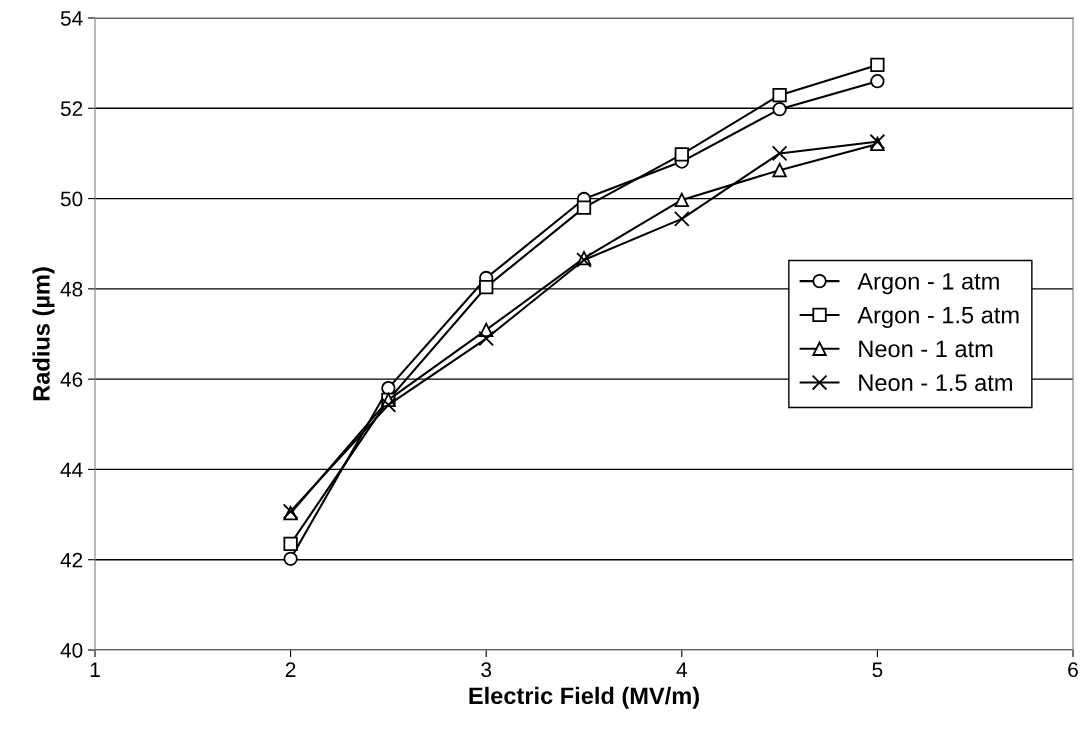  Describe the element at coordinates (71, 560) in the screenshot. I see `y-tick-label: 42` at that location.